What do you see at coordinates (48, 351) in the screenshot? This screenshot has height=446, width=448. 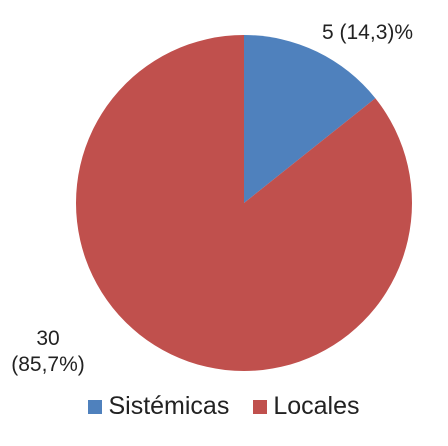 I see `data-label: 30 (85,7%)` at bounding box center [48, 351].